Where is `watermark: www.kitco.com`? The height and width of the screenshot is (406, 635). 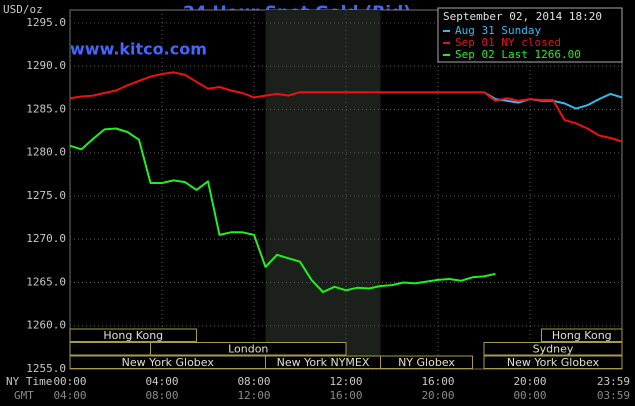 watermark: www.kitco.com is located at coordinates (138, 49).